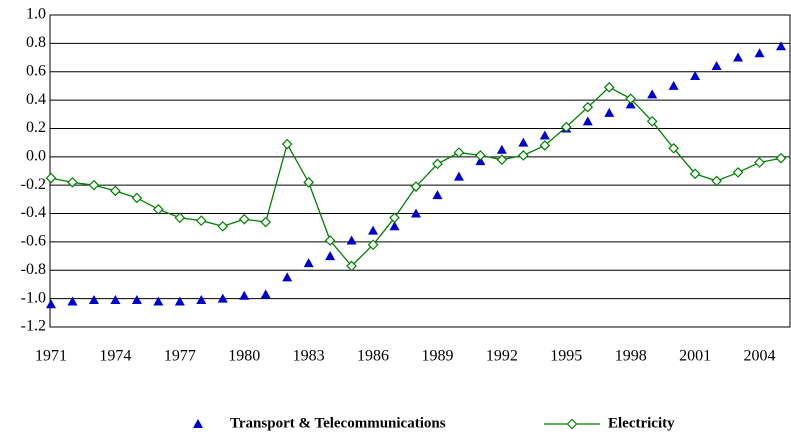 The width and height of the screenshot is (791, 440). What do you see at coordinates (36, 155) in the screenshot?
I see `y-tick-label: 0.0` at bounding box center [36, 155].